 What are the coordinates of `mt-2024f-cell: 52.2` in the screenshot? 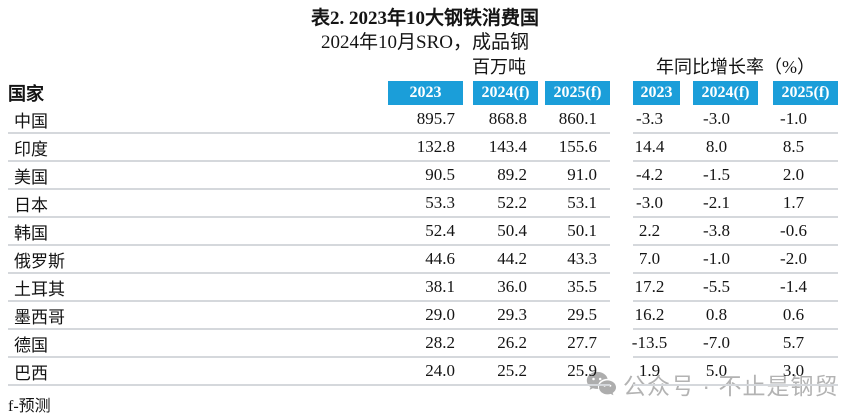 It's located at (500, 204).